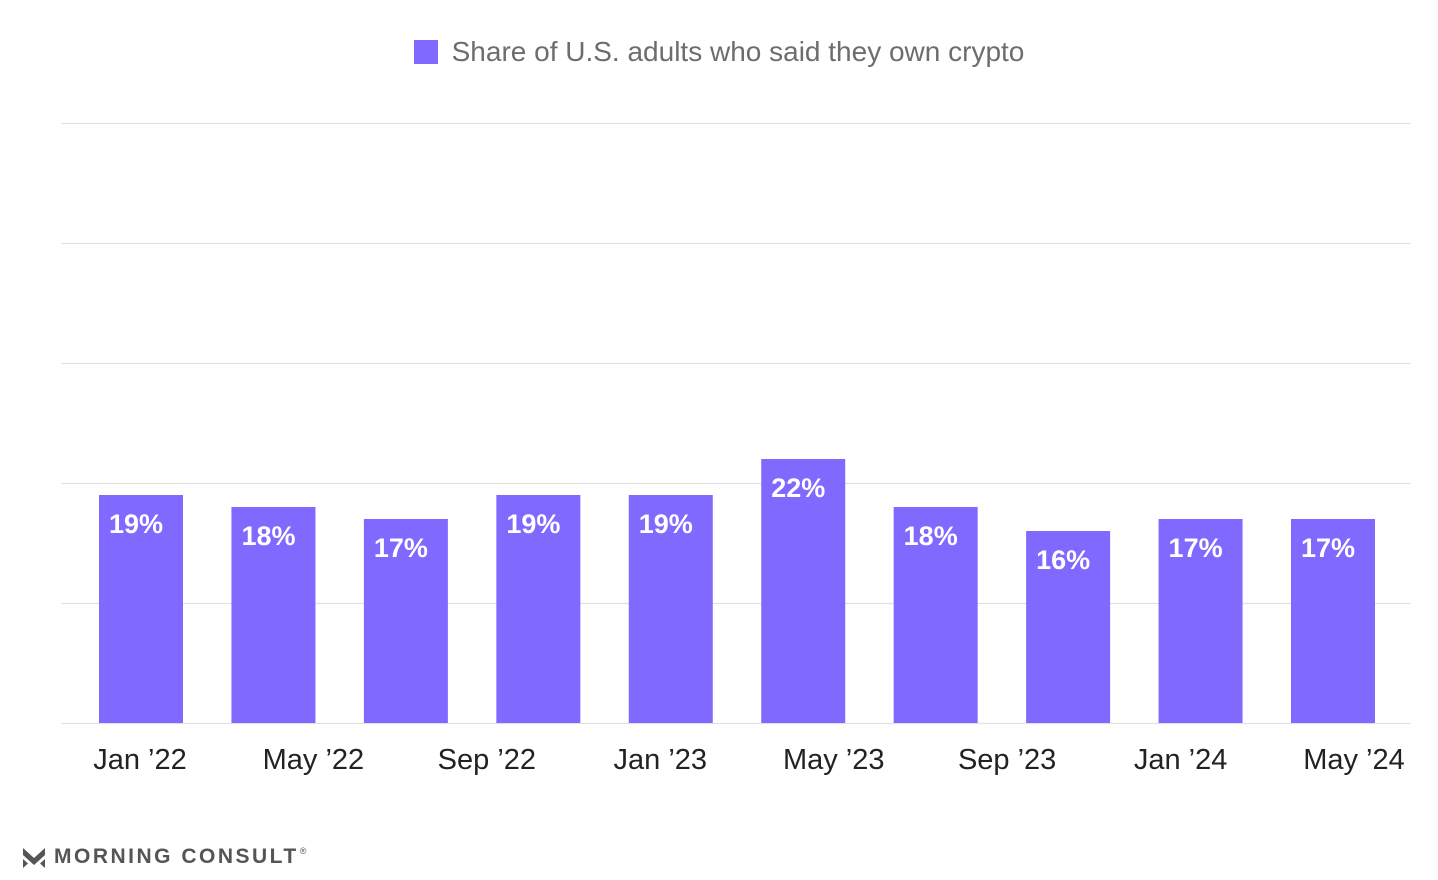 The height and width of the screenshot is (880, 1438). What do you see at coordinates (303, 851) in the screenshot?
I see `trademark-mark: ®` at bounding box center [303, 851].